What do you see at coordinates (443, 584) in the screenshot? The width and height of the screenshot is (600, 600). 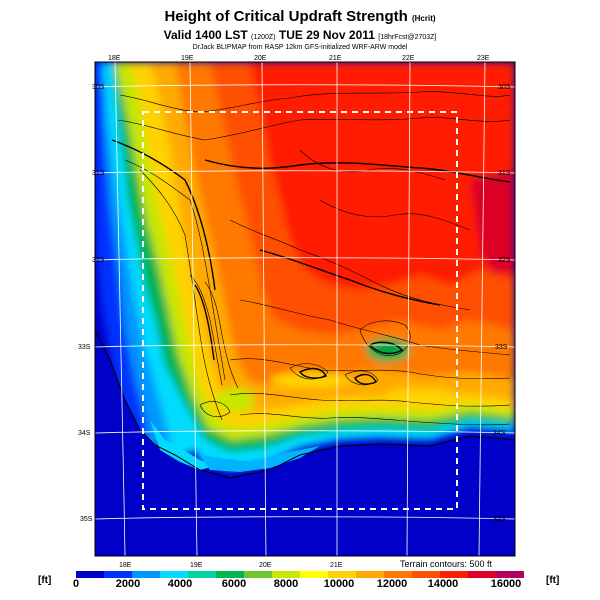 I see `colorbar-tick: 14000` at bounding box center [443, 584].